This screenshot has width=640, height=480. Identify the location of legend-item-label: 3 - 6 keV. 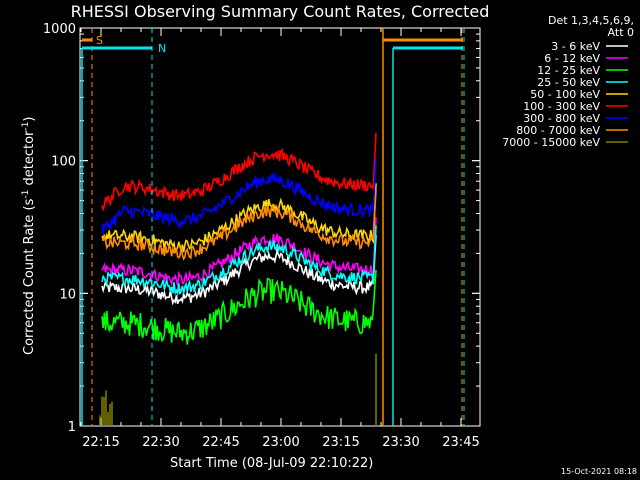
(575, 46).